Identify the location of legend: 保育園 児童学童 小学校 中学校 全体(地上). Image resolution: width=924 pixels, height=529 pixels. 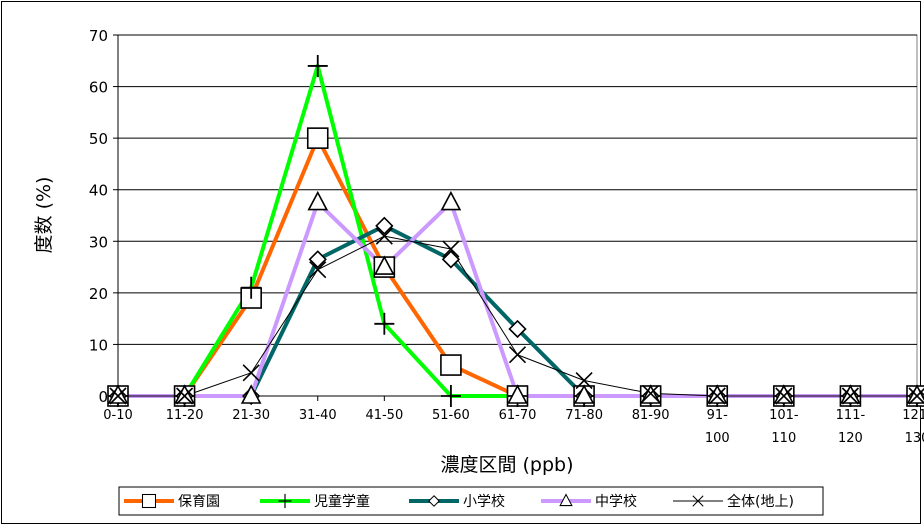
(459, 501).